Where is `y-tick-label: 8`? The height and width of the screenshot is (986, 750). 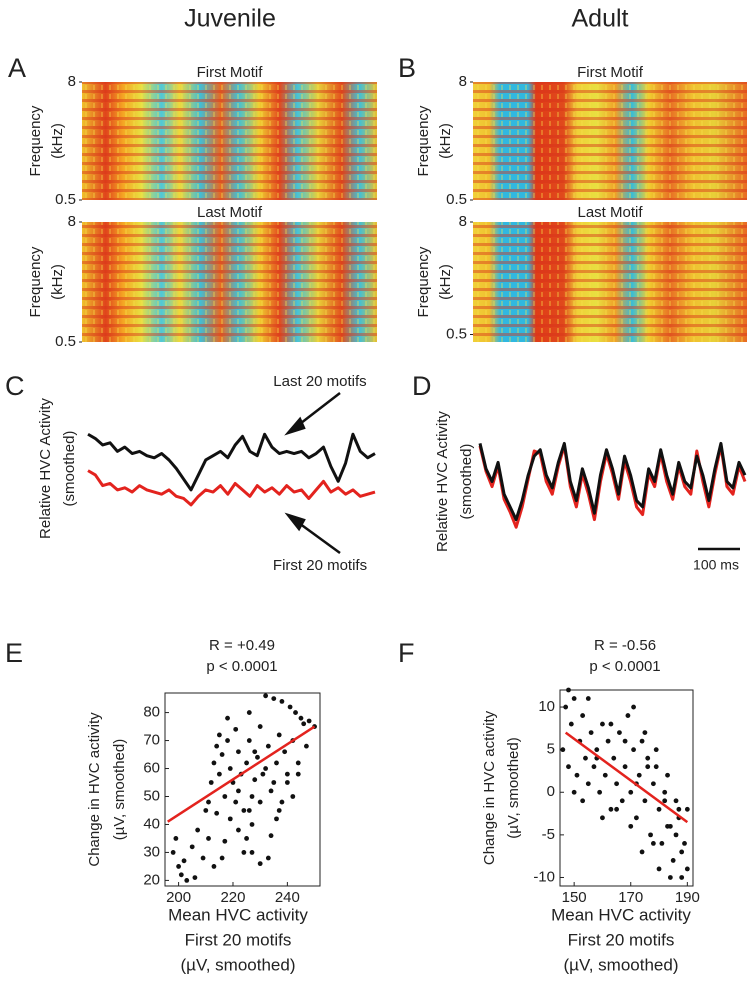 y-tick-label: 8 is located at coordinates (72, 221).